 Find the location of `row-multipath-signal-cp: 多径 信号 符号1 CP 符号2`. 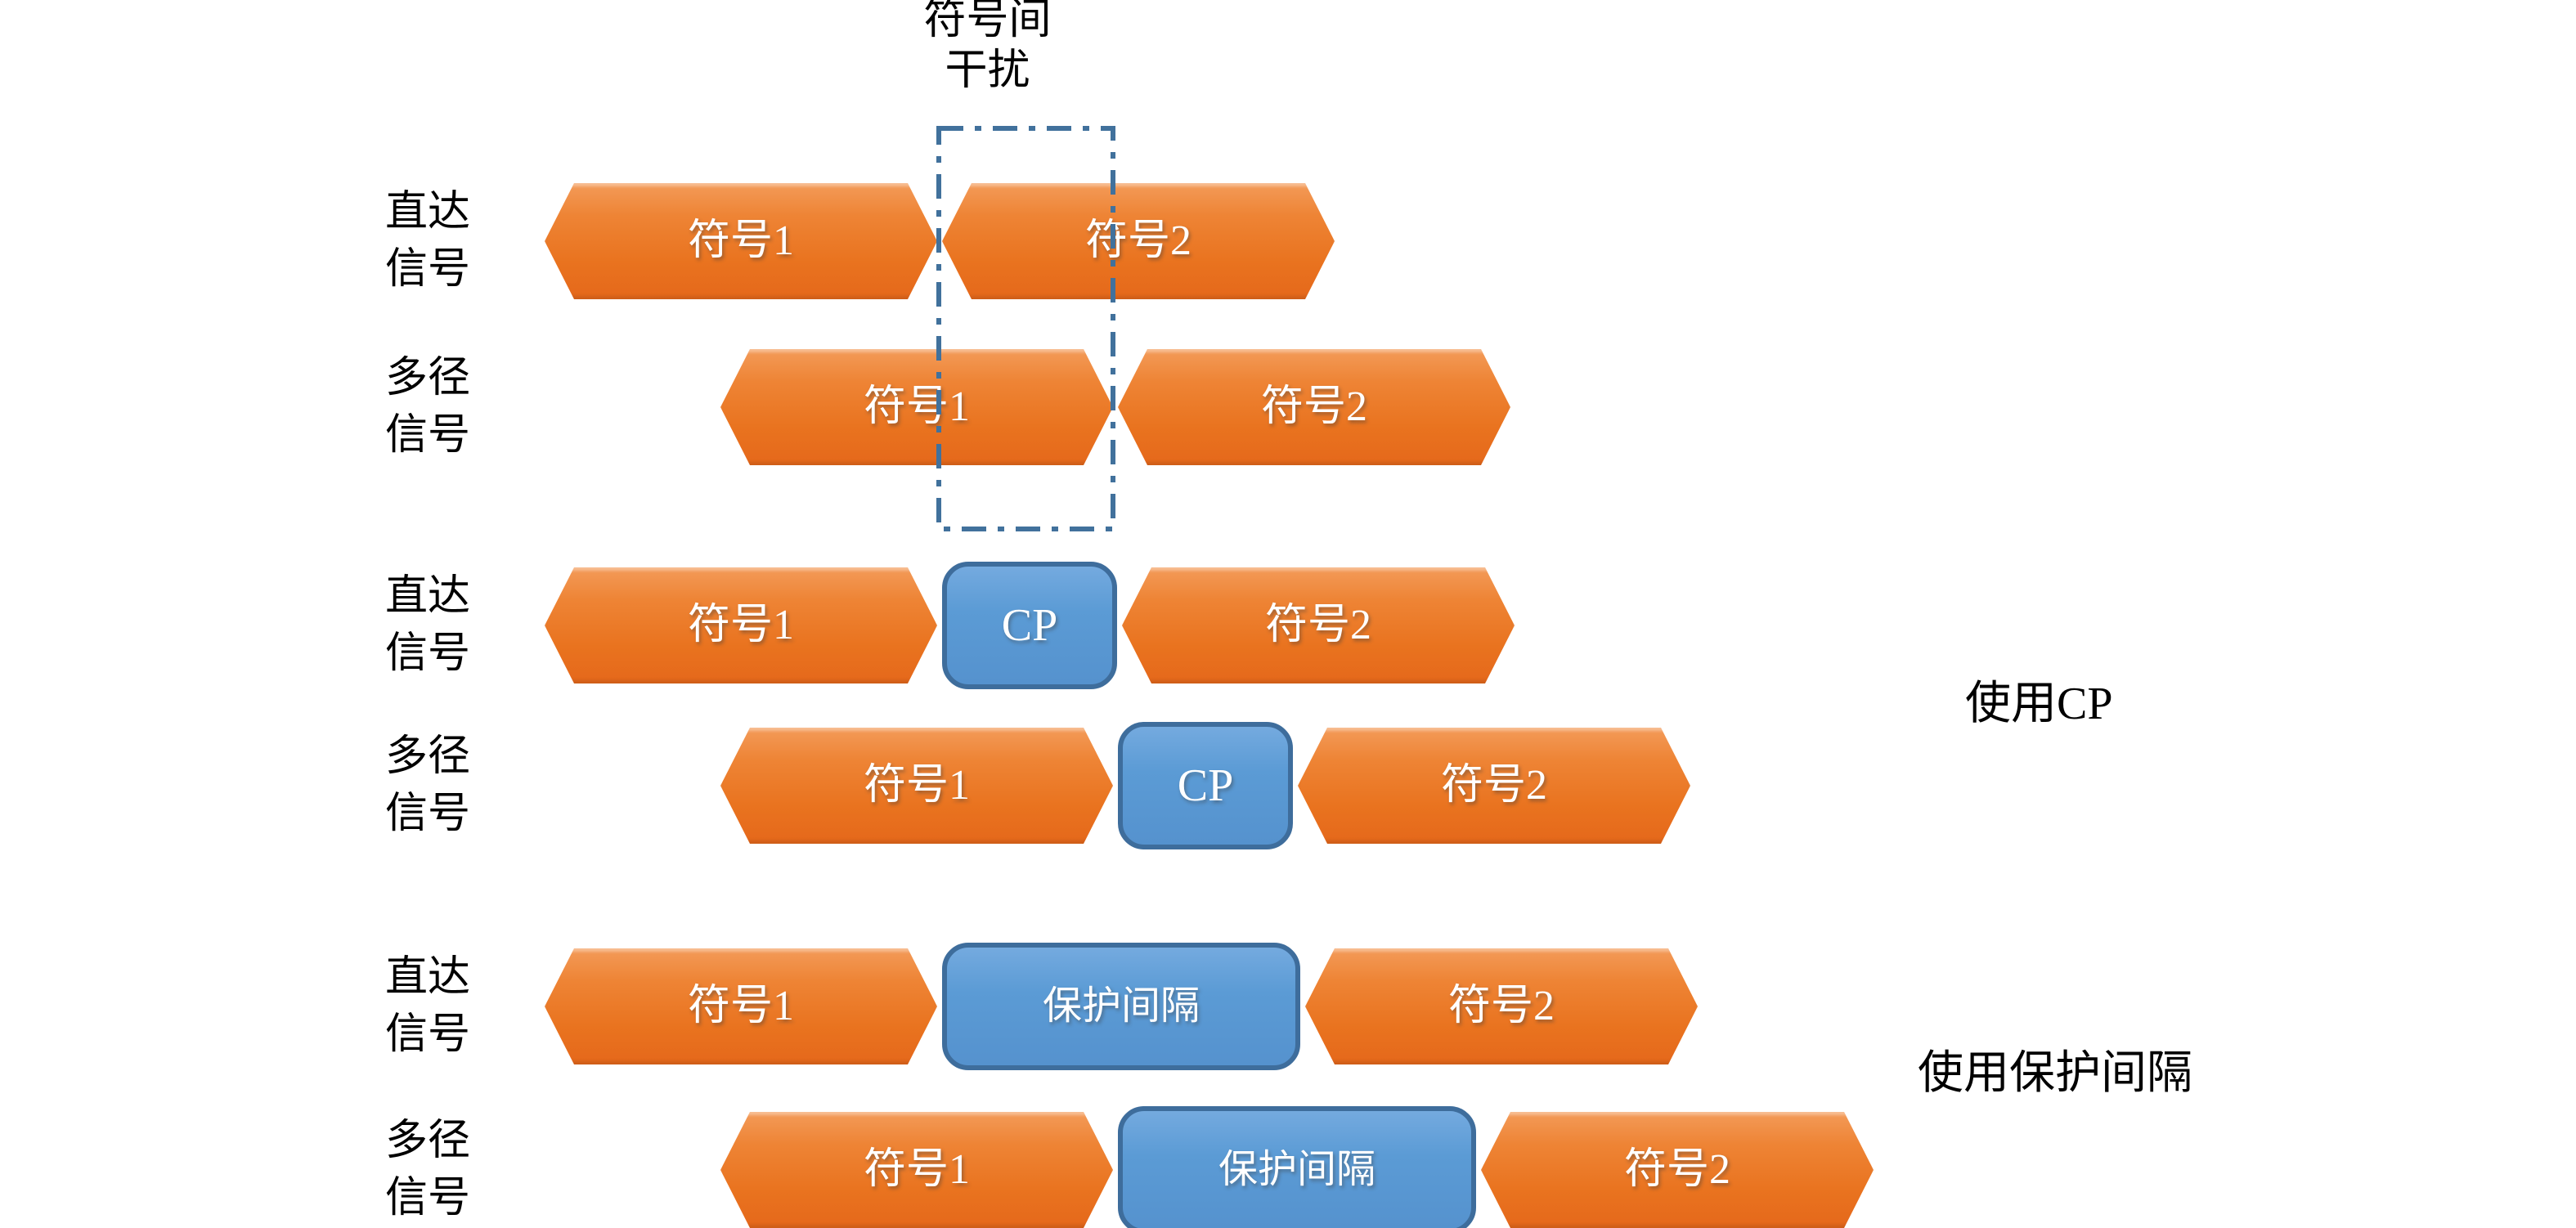

row-multipath-signal-cp: 多径 信号 符号1 CP 符号2 is located at coordinates (1288, 786).